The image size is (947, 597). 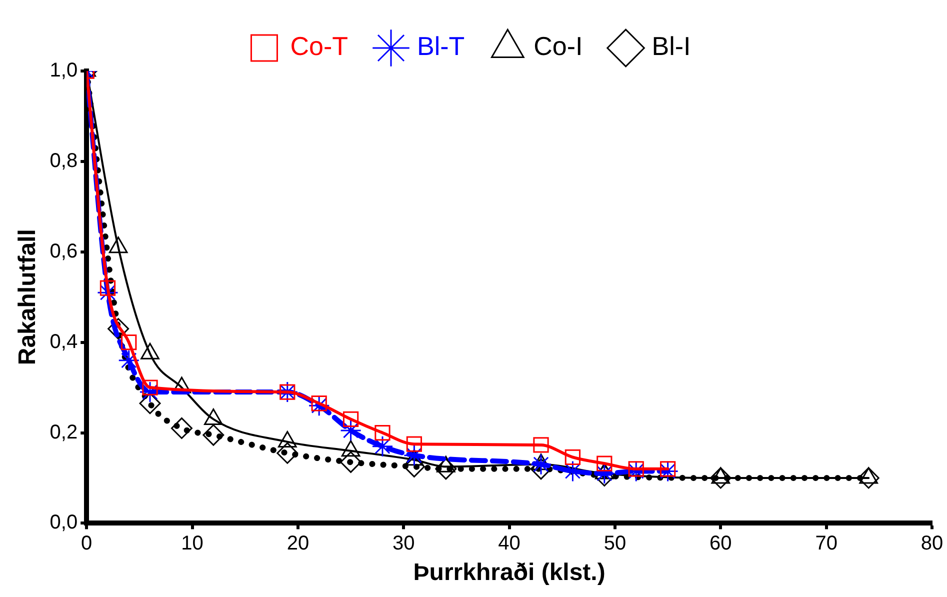 What do you see at coordinates (509, 543) in the screenshot?
I see `x-tick-label: 40` at bounding box center [509, 543].